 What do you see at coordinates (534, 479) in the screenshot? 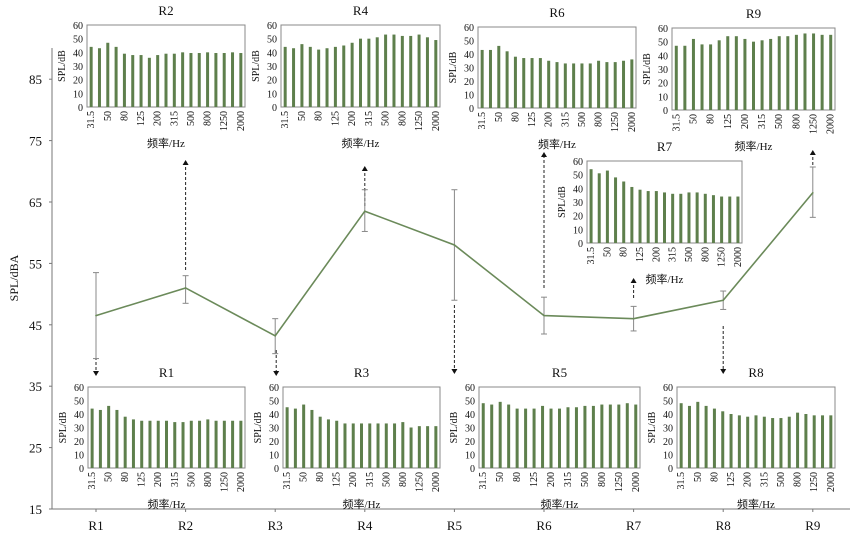
I see `inset-x-tick-label: 125` at bounding box center [534, 479].